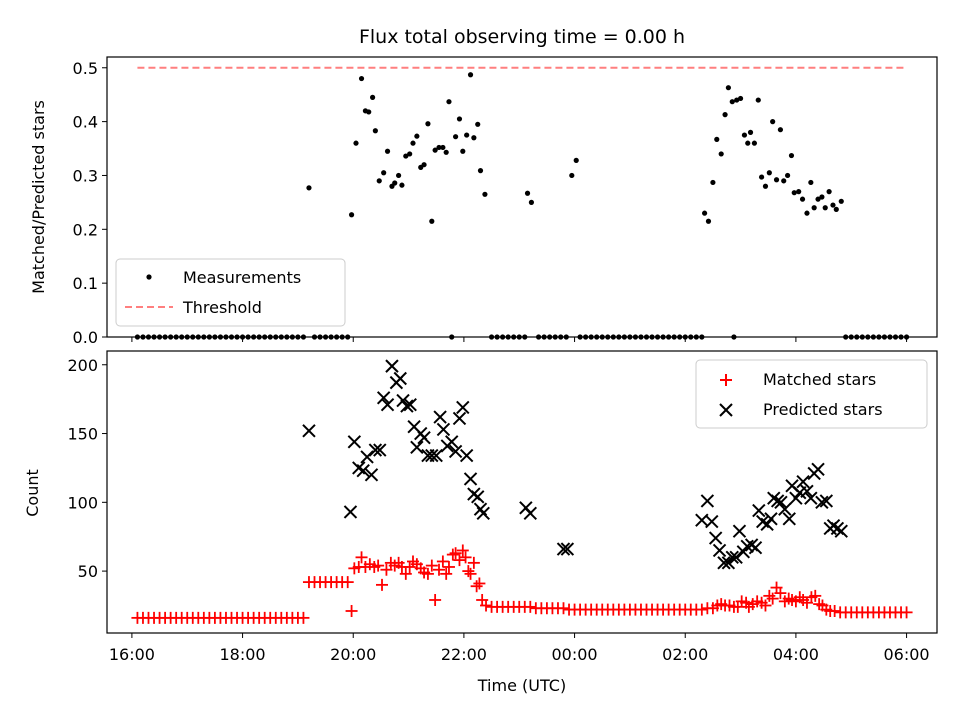 The height and width of the screenshot is (720, 960). Describe the element at coordinates (230, 292) in the screenshot. I see `ratio-legend-box` at that location.